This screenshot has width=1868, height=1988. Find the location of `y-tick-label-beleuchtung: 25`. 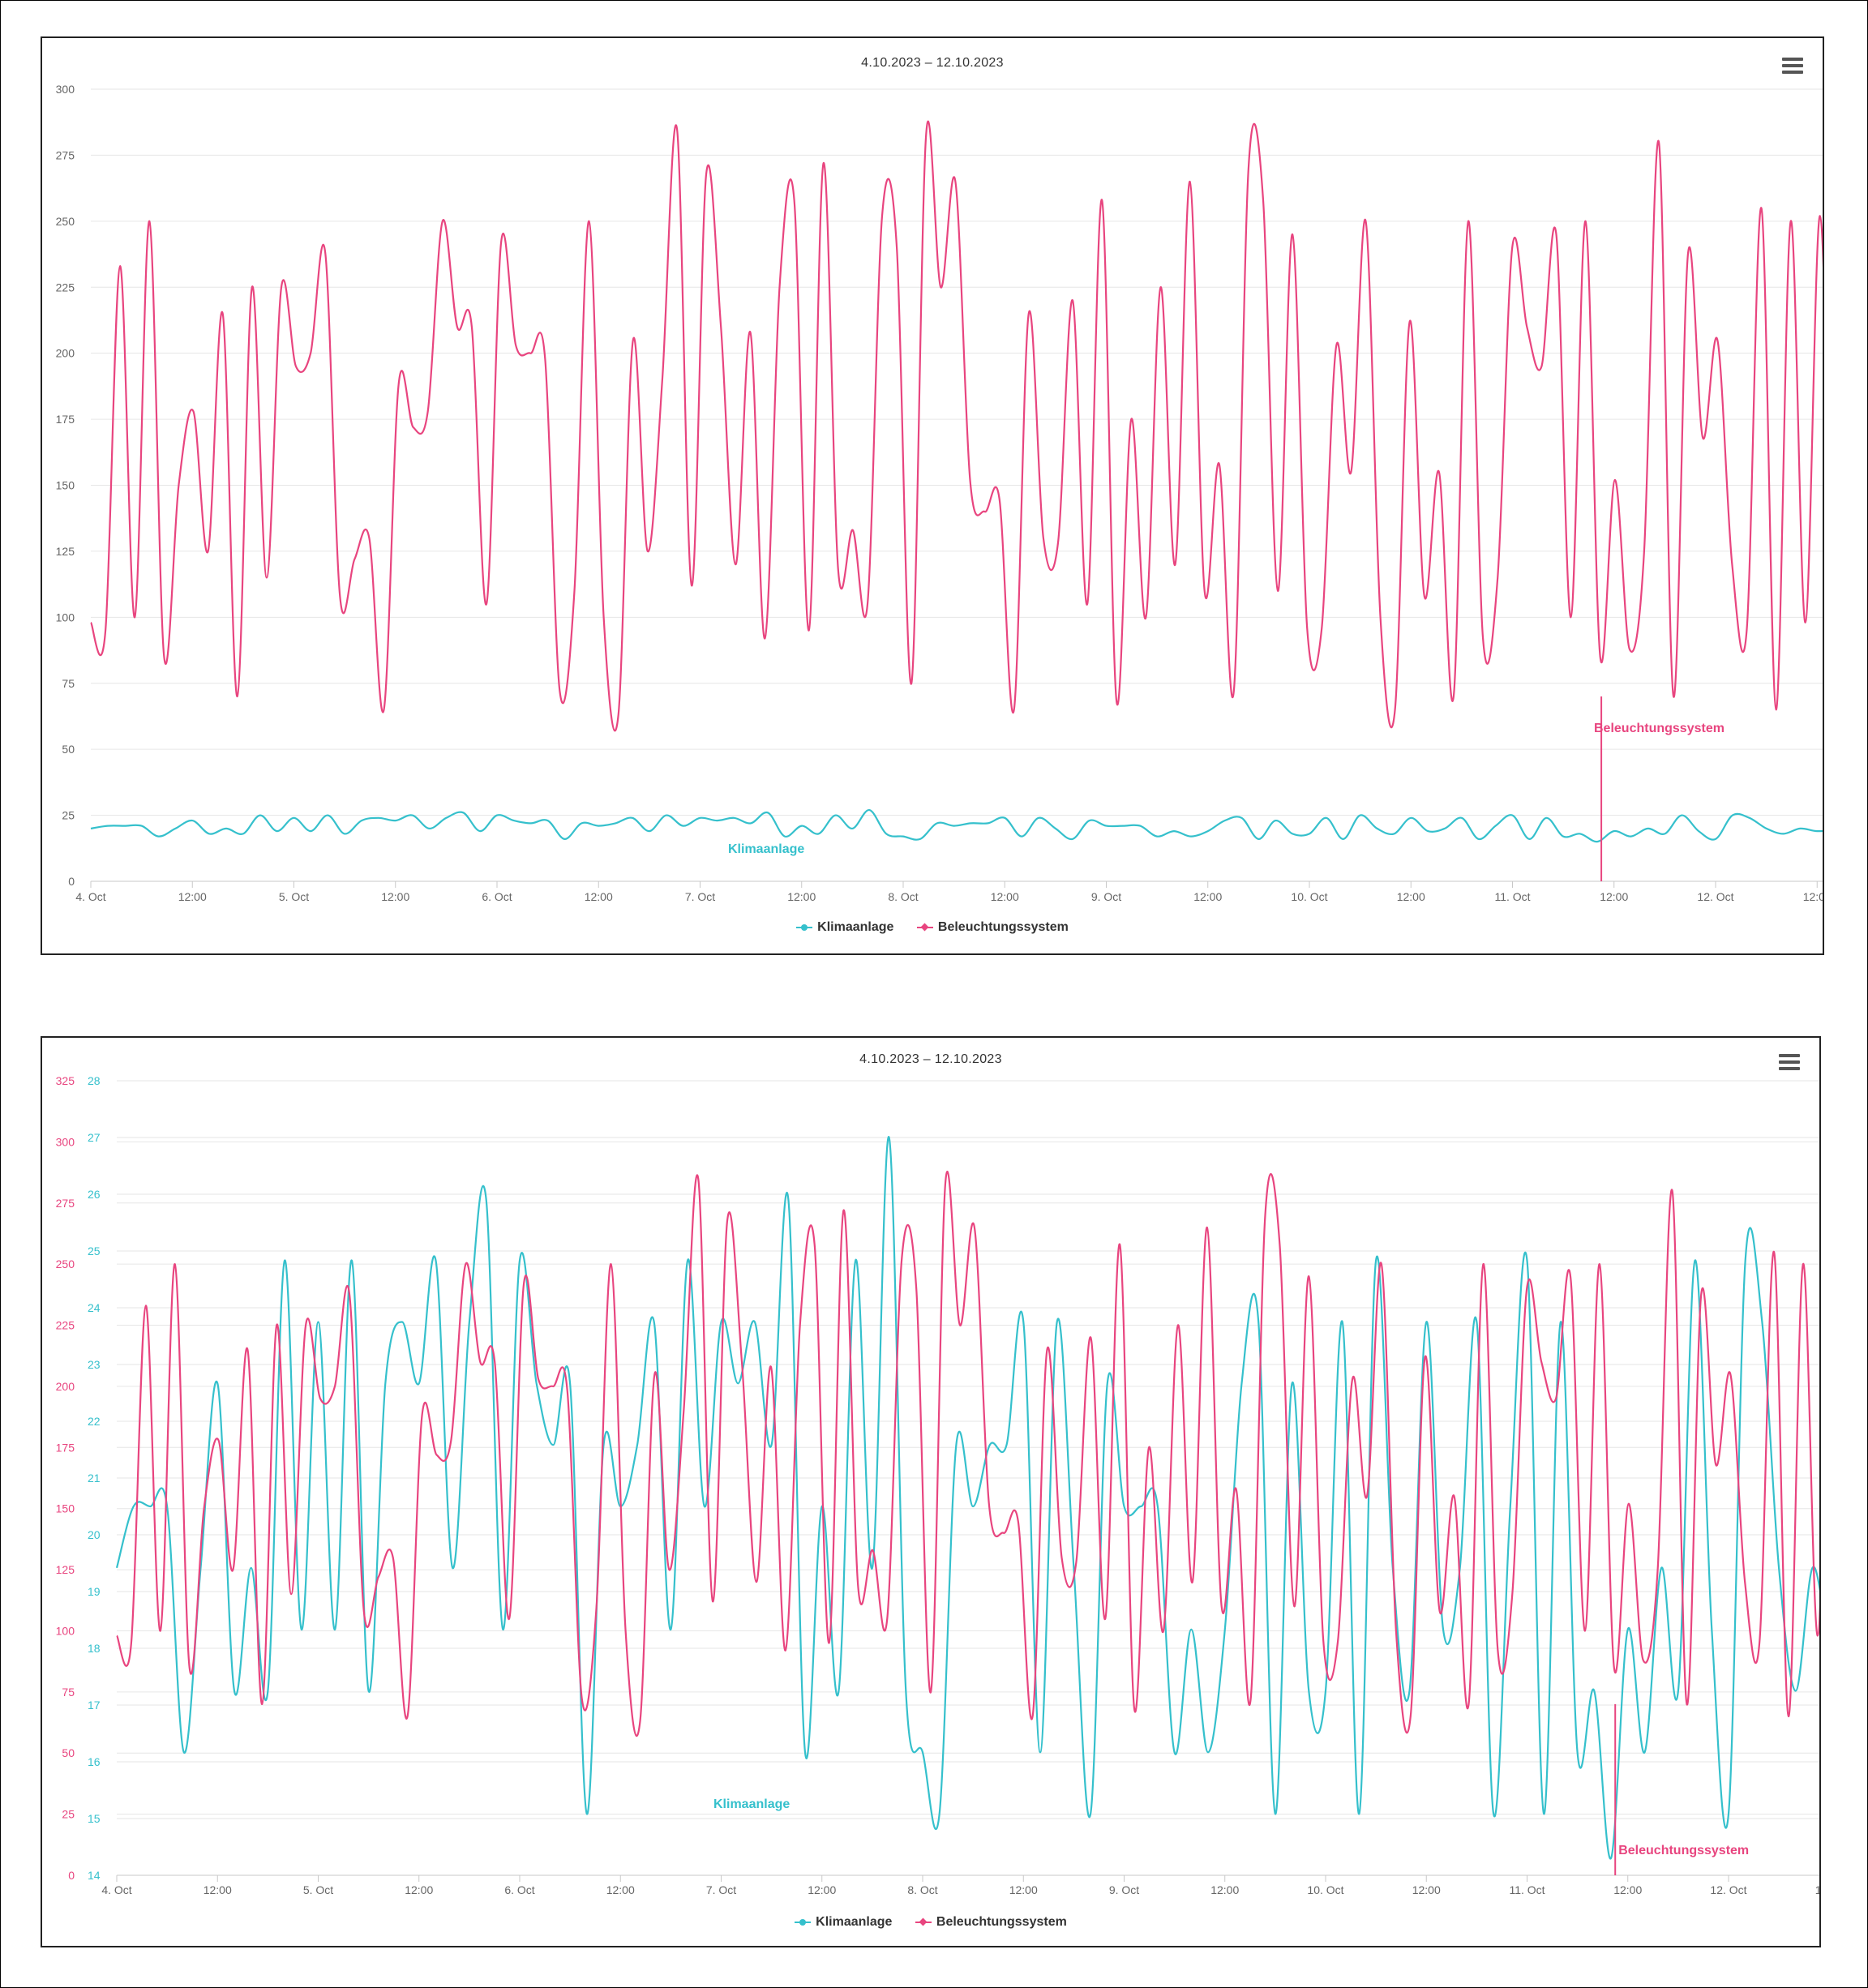

y-tick-label-beleuchtung: 25 is located at coordinates (68, 1814).